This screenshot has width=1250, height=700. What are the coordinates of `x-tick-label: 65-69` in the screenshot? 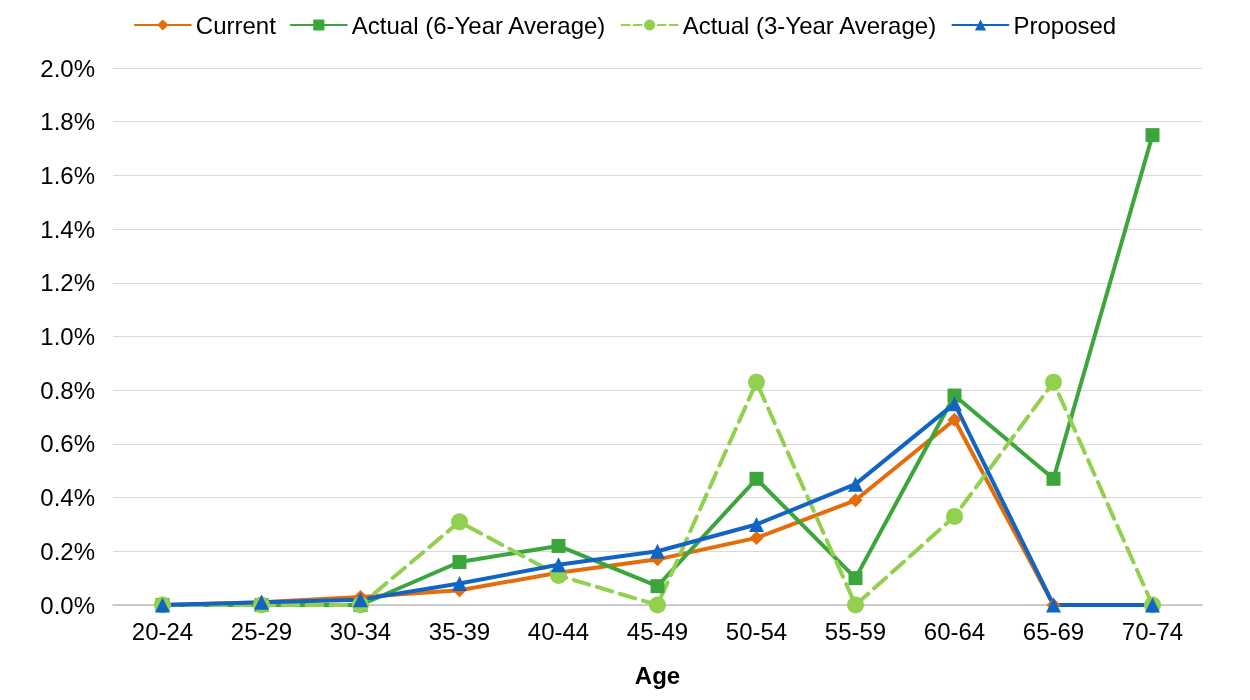 It's located at (1053, 631).